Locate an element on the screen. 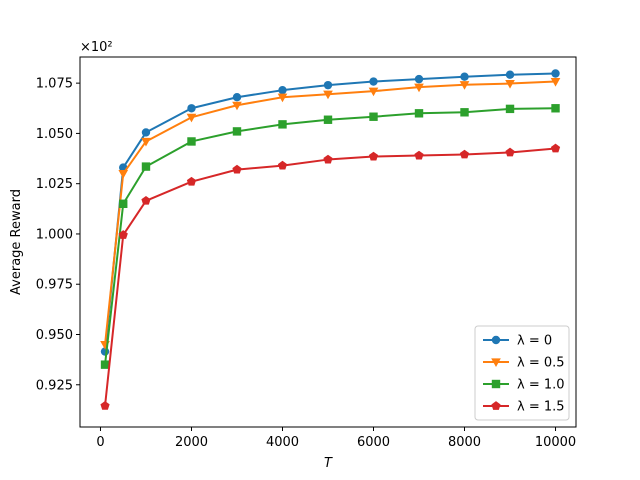 The image size is (640, 480). legend-label: λ = 0 is located at coordinates (534, 341).